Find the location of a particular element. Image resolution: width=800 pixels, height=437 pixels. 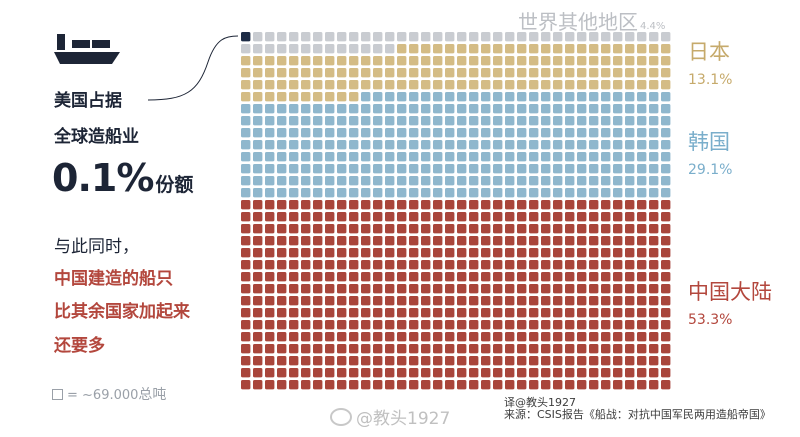

label-china: 中国大陆 53.3% is located at coordinates (730, 302).